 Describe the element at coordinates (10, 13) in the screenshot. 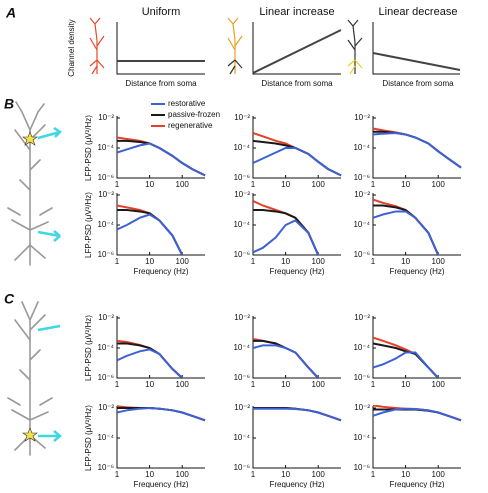

I see `panel-label: A` at that location.